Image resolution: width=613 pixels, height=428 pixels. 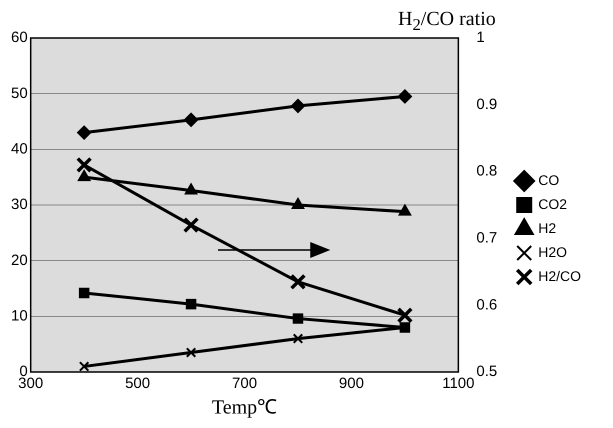 I want to click on y2-tick-label: 0.6, so click(x=487, y=305).